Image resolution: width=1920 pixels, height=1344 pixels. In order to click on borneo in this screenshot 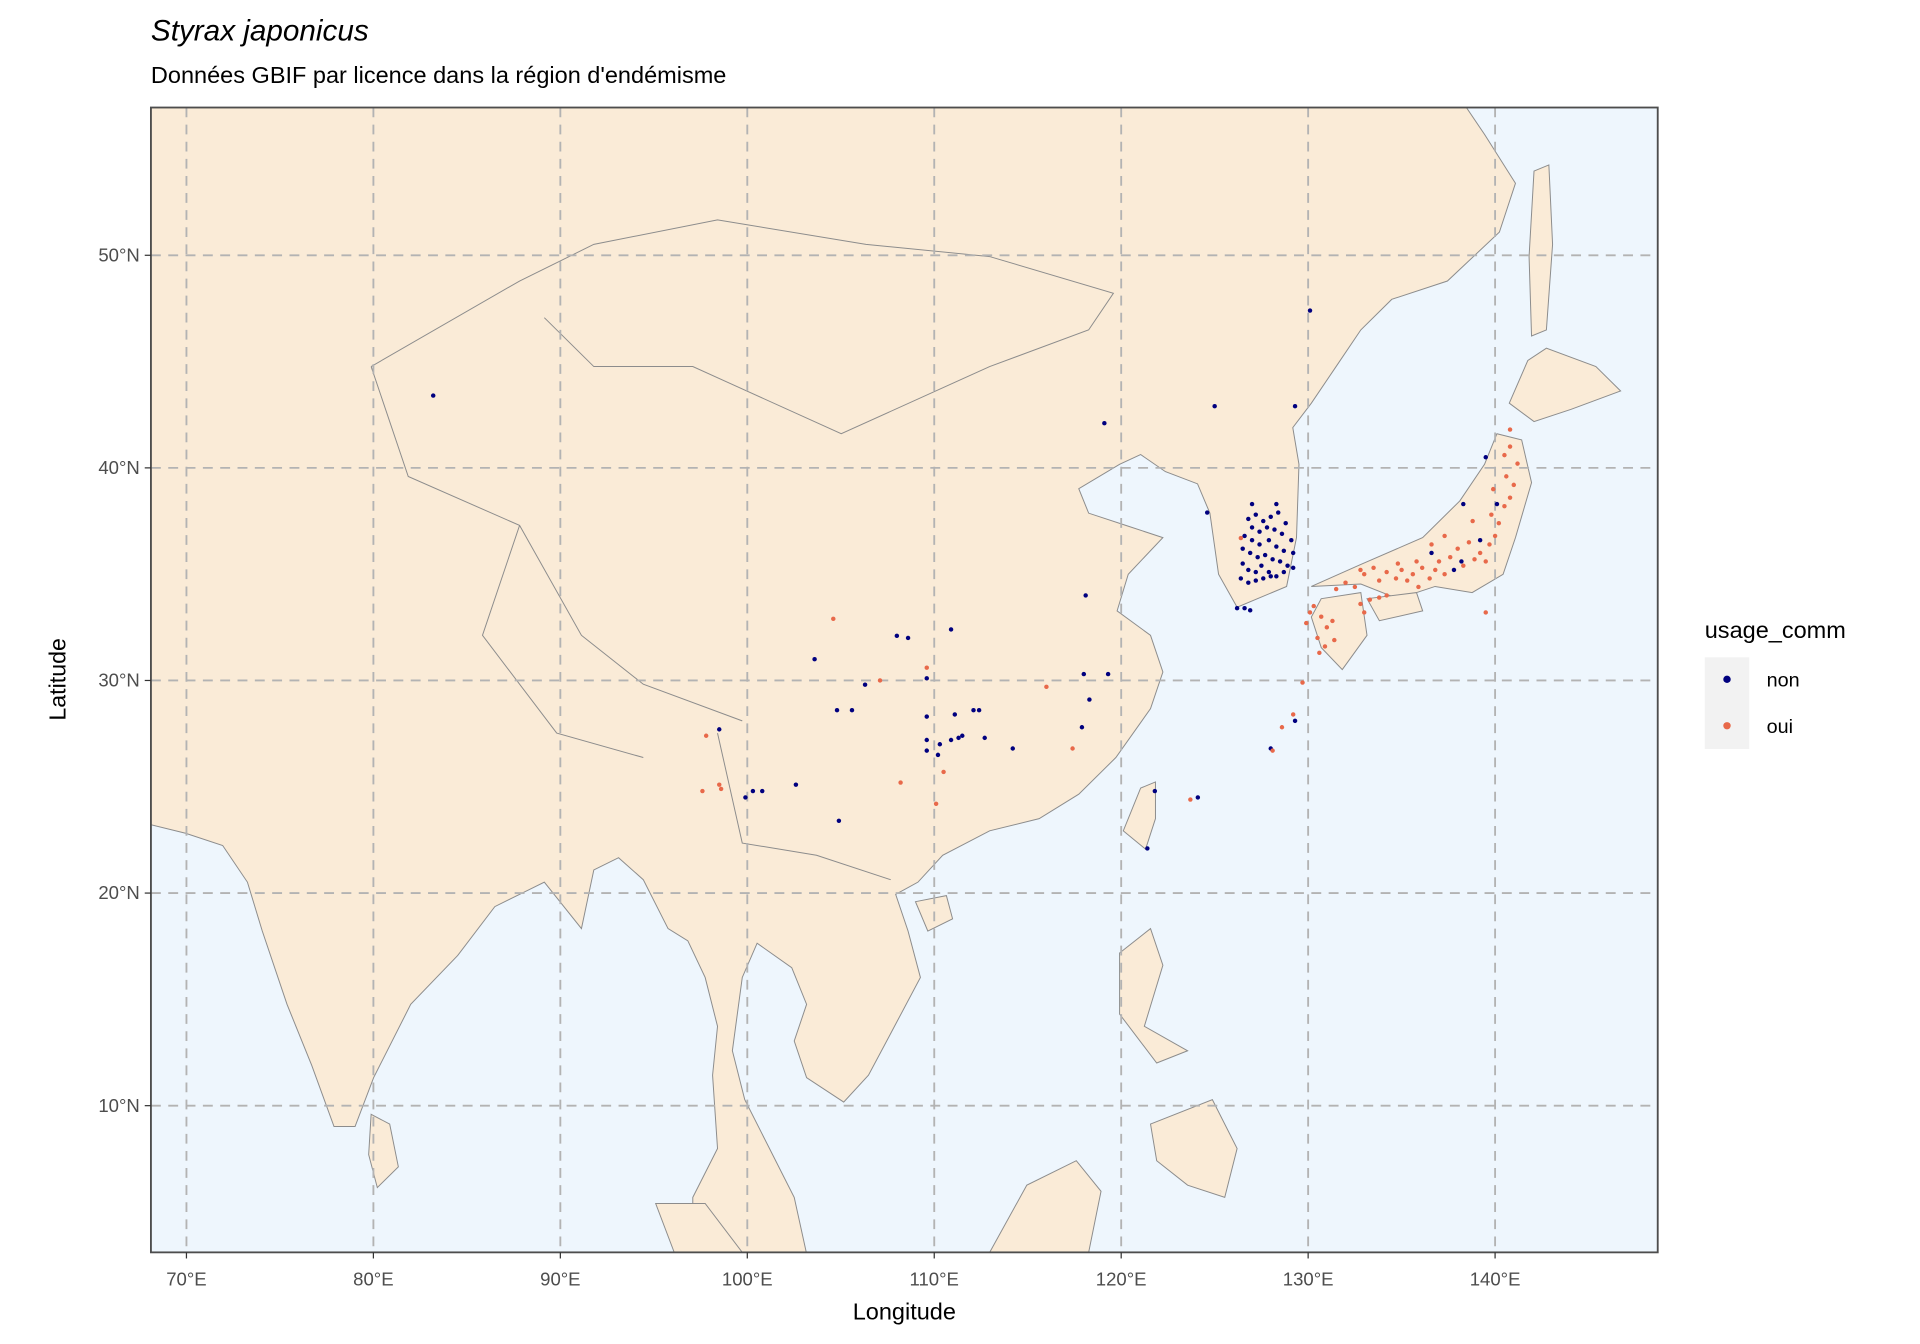, I will do `click(1045, 1206)`.